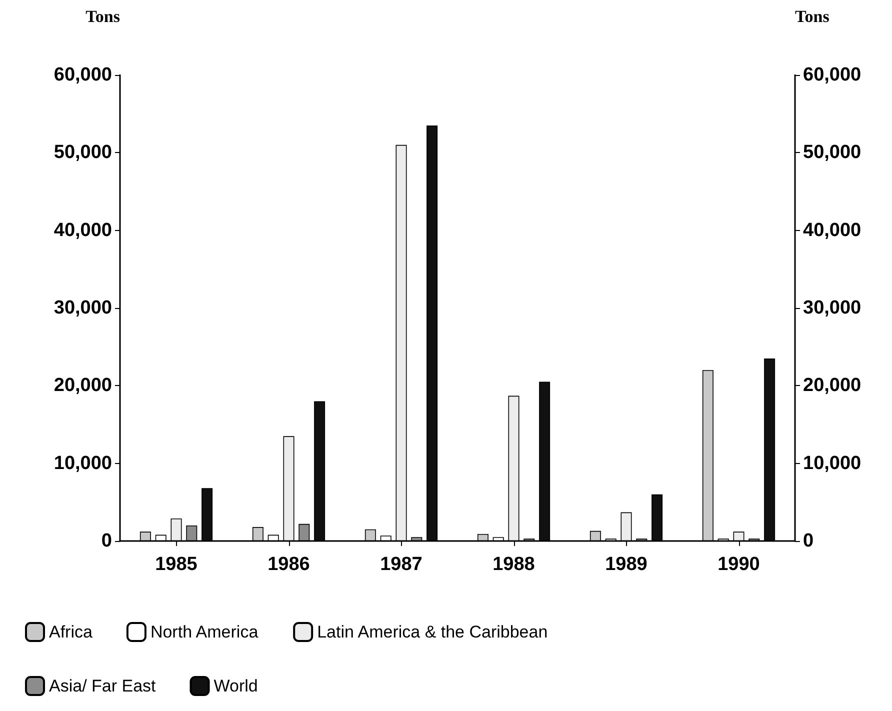  Describe the element at coordinates (102, 686) in the screenshot. I see `legend-label: Asia/ Far East` at that location.